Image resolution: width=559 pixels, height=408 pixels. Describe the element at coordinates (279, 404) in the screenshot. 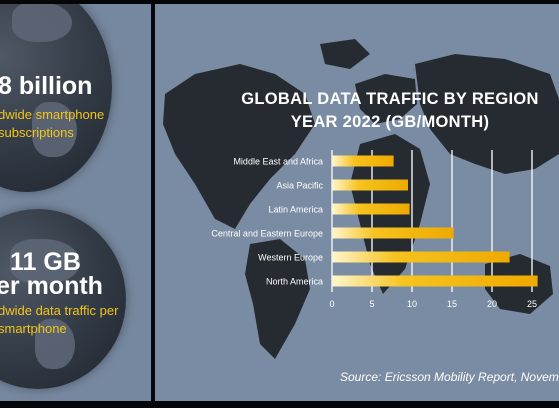

I see `bottom-frame` at that location.